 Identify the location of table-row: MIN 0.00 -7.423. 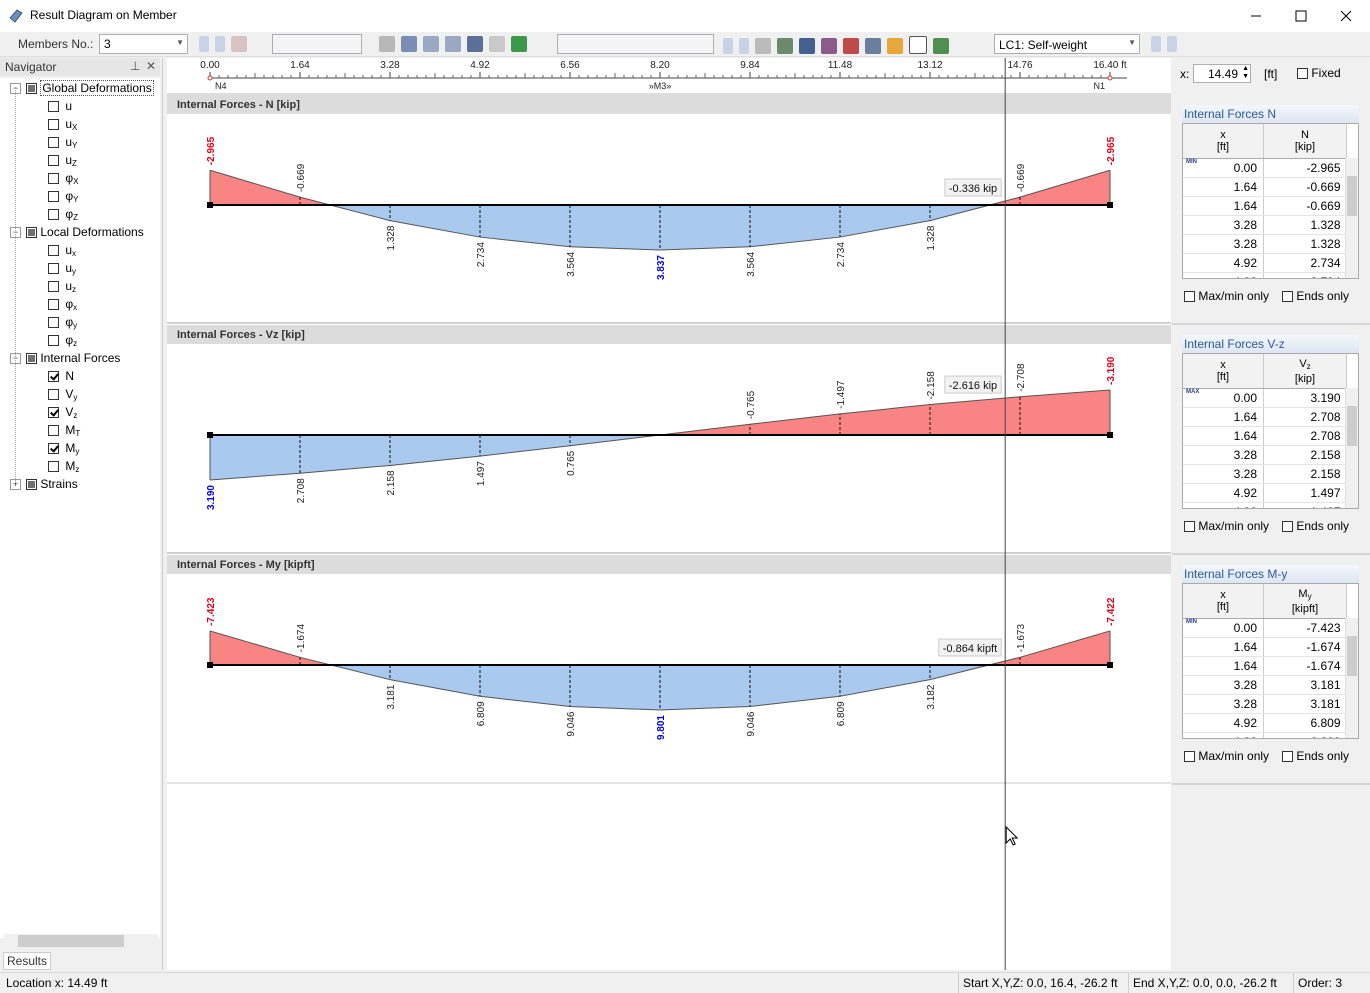
(1265, 628).